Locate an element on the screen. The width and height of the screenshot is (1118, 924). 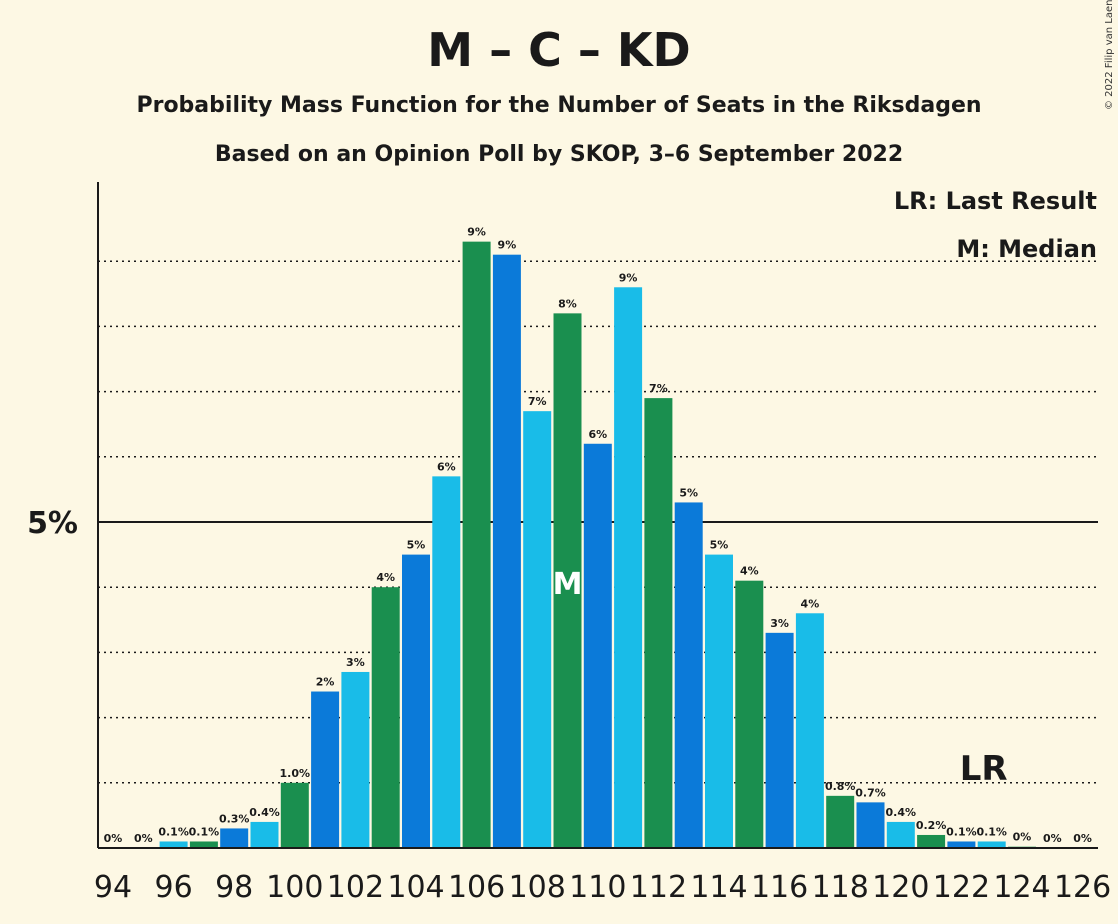
data-label-seats-108: 7% is located at coordinates (537, 401).